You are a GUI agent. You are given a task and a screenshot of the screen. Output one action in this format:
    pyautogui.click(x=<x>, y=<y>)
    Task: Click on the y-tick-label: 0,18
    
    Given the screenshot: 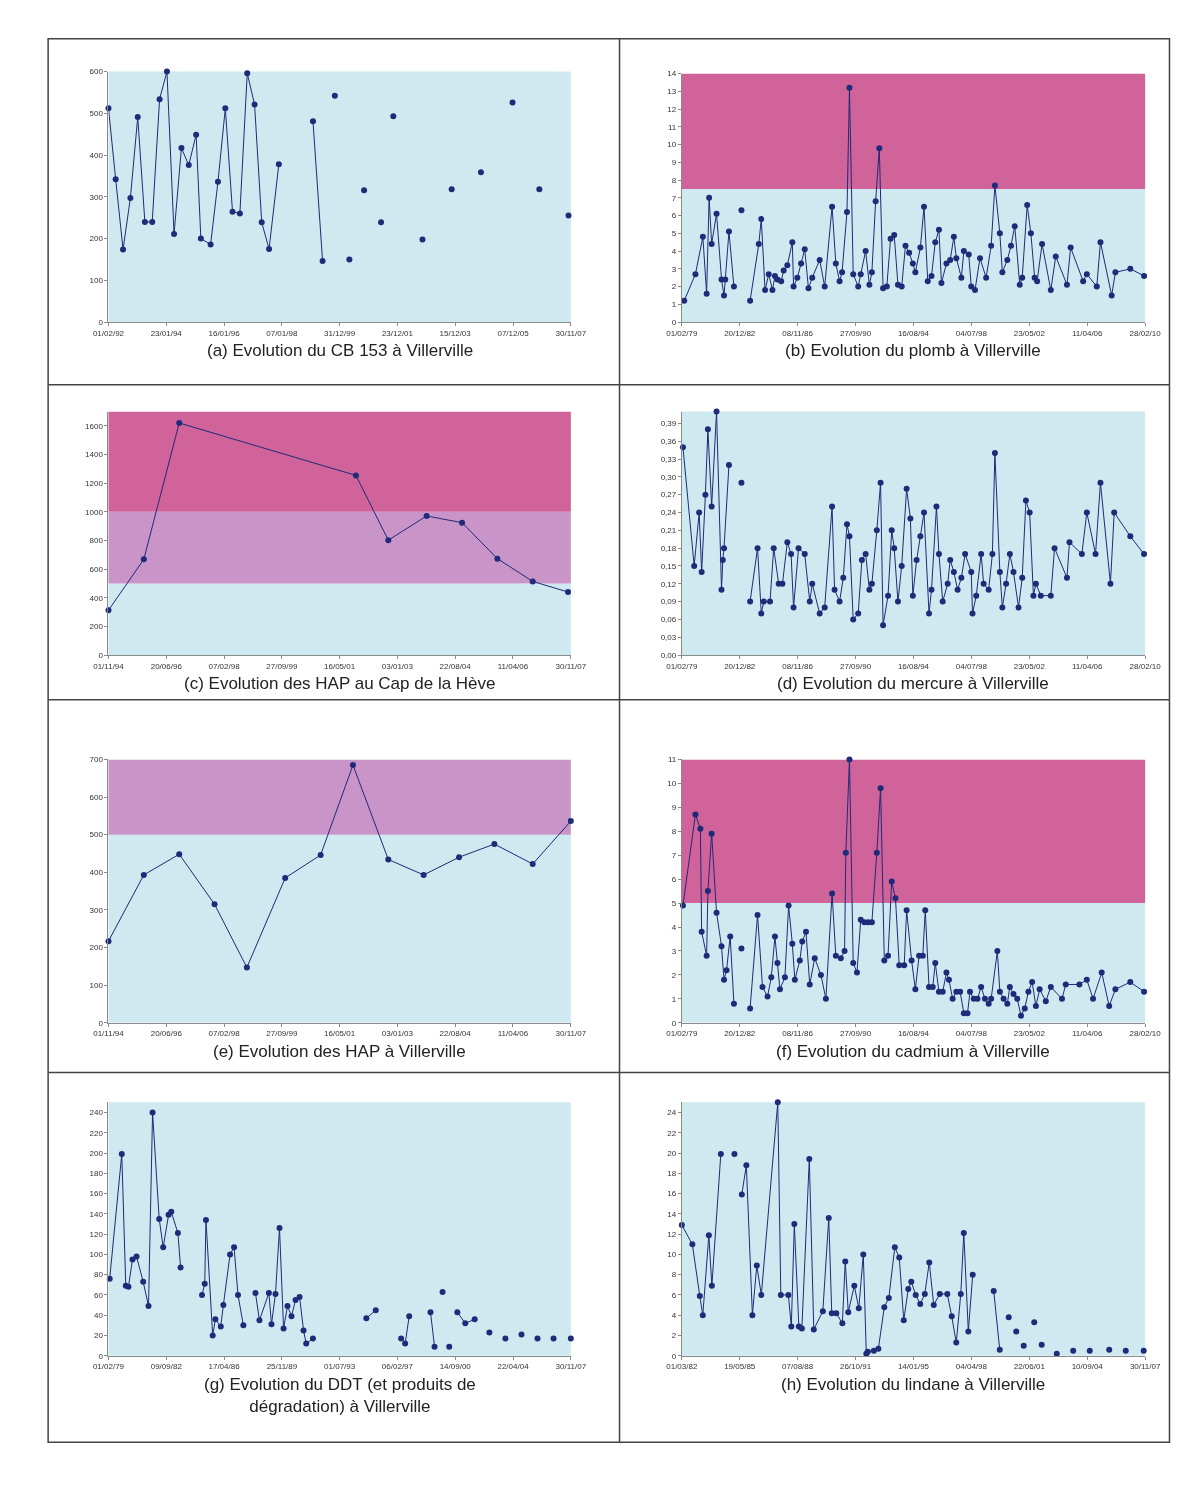 What is the action you would take?
    pyautogui.click(x=668, y=548)
    